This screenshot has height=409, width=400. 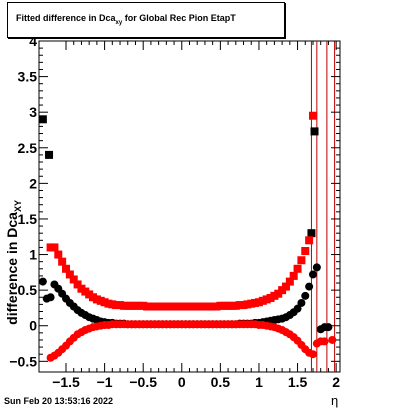 What do you see at coordinates (23, 361) in the screenshot?
I see `y-tick-label: −0.5` at bounding box center [23, 361].